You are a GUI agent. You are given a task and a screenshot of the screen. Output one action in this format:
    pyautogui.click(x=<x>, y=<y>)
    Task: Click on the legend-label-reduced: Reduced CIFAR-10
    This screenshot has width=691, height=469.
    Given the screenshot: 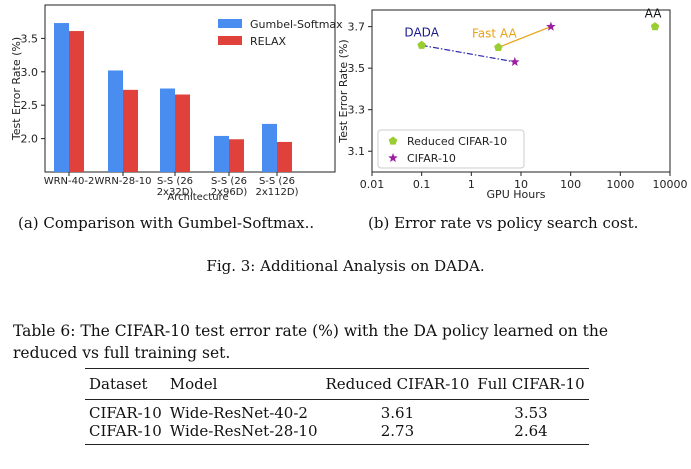 What is the action you would take?
    pyautogui.click(x=457, y=141)
    